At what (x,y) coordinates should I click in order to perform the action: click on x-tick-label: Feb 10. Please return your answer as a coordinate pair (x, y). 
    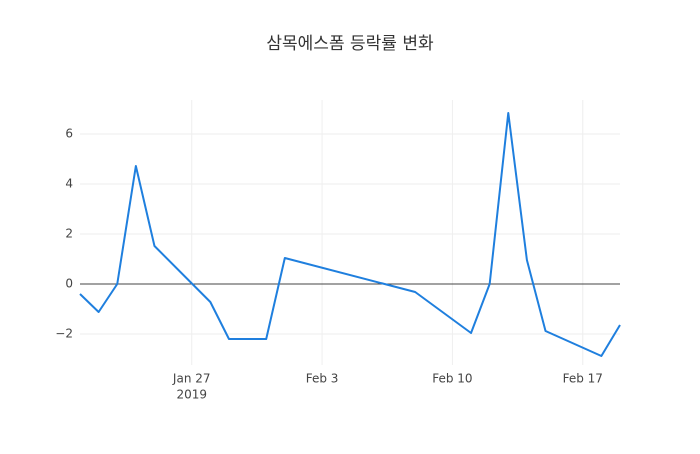
    Looking at the image, I should click on (452, 379).